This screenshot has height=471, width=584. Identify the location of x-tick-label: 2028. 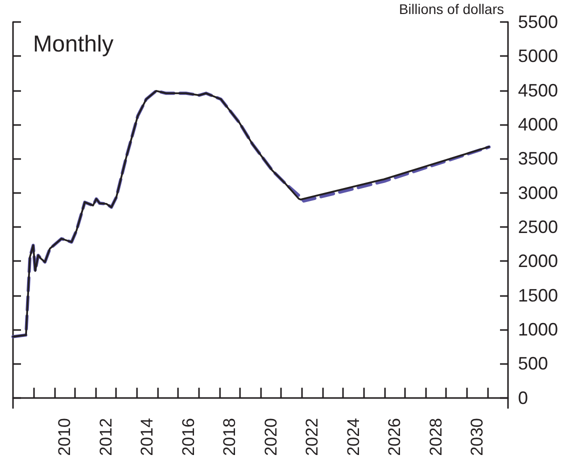
(436, 437).